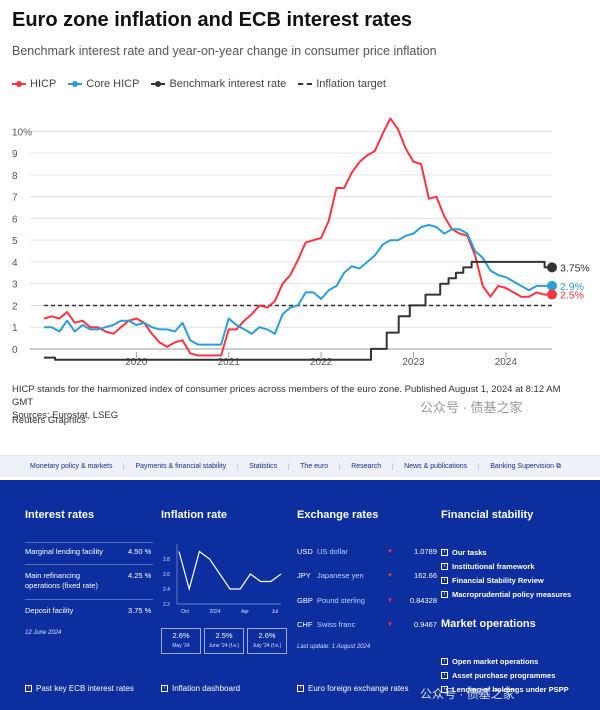 The image size is (600, 710). Describe the element at coordinates (245, 612) in the screenshot. I see `mini-x-tick-label: Apr` at that location.